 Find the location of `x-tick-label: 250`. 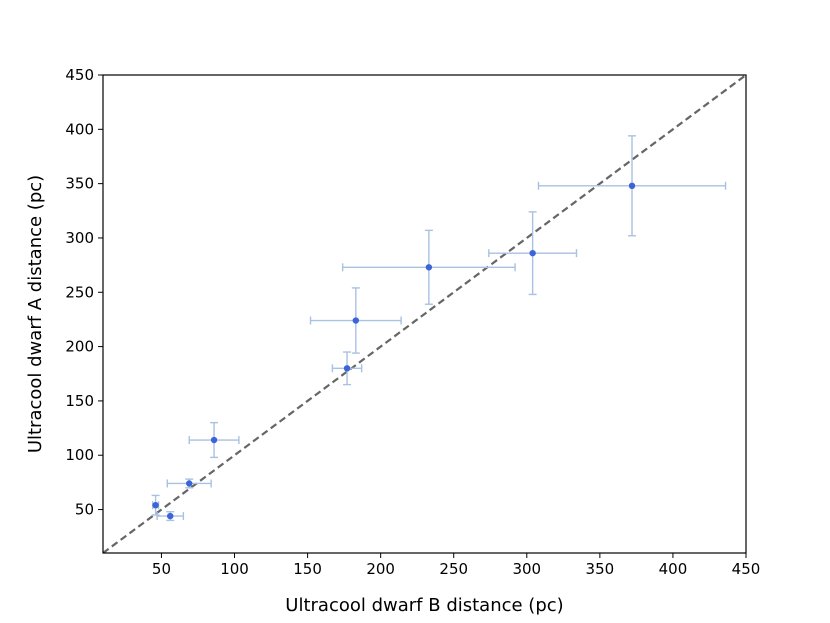

x-tick-label: 250 is located at coordinates (453, 569).